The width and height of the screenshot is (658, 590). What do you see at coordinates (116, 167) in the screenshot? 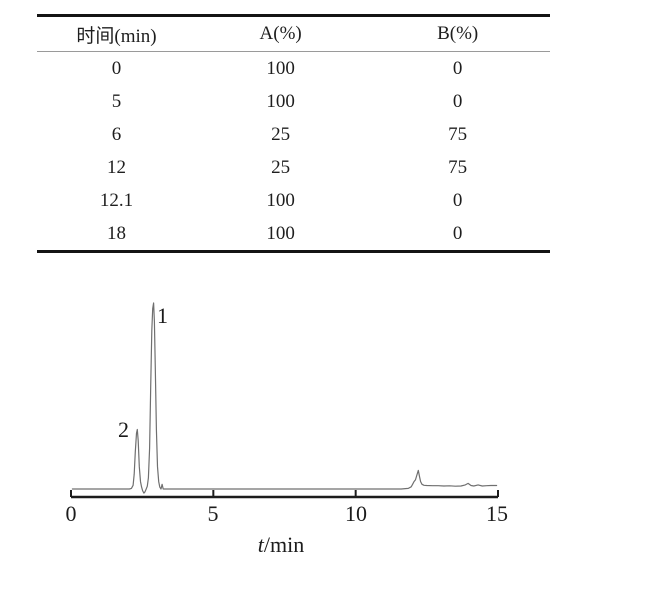
I see `cell-time: 12` at bounding box center [116, 167].